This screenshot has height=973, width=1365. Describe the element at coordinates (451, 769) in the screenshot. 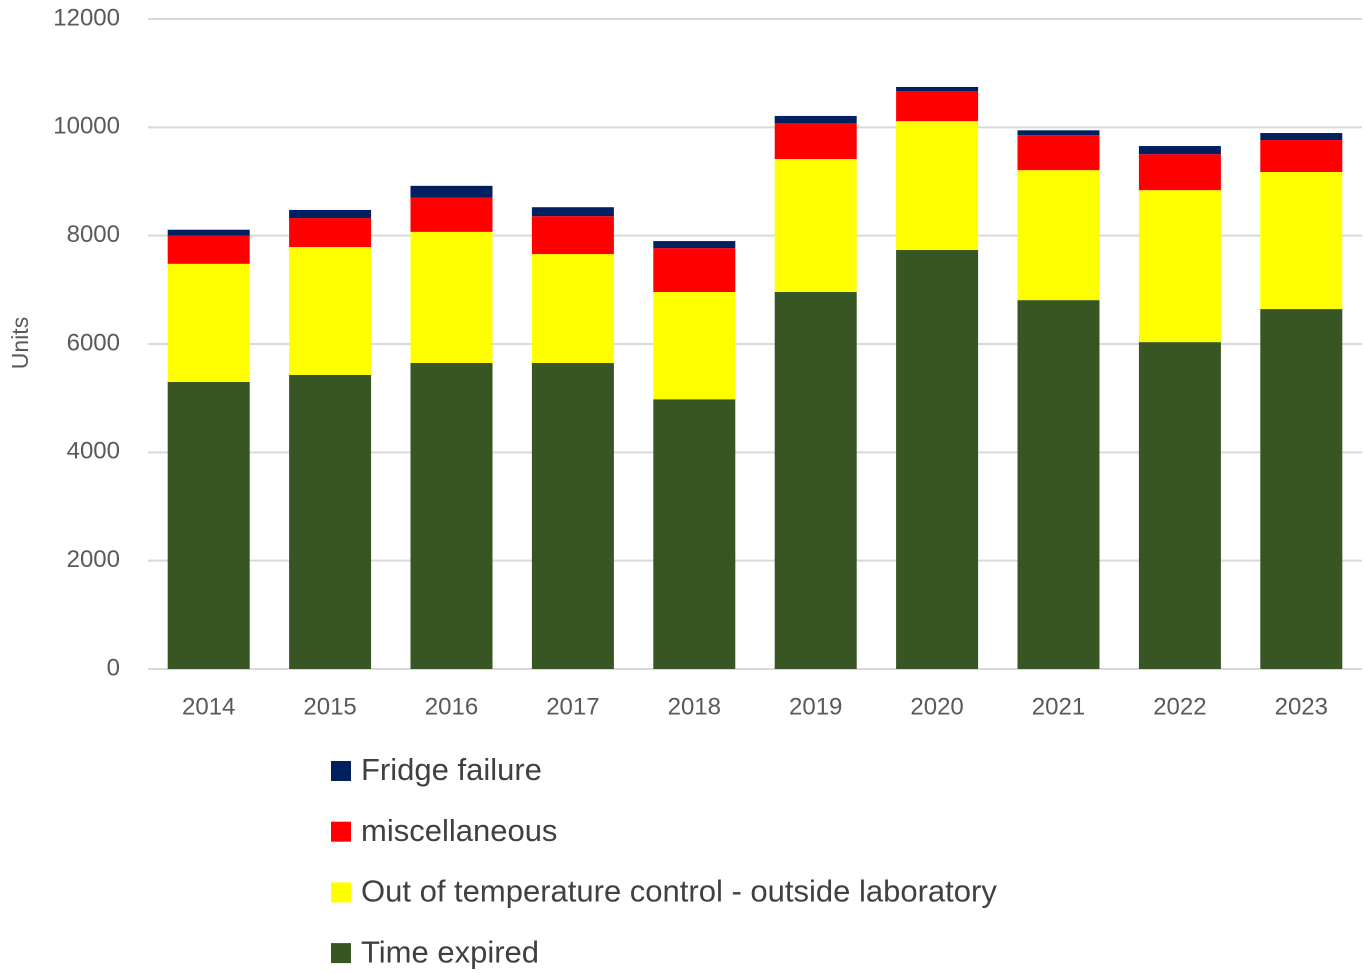

I see `legend-label: Fridge failure` at that location.